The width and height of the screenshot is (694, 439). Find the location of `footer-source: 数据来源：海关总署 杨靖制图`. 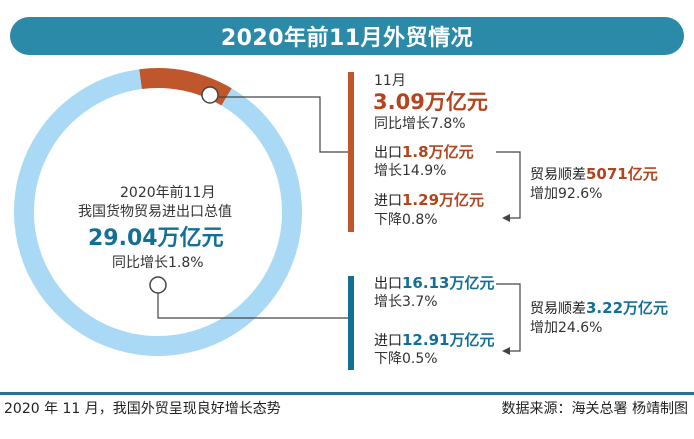

footer-source: 数据来源：海关总署 杨靖制图 is located at coordinates (594, 409).